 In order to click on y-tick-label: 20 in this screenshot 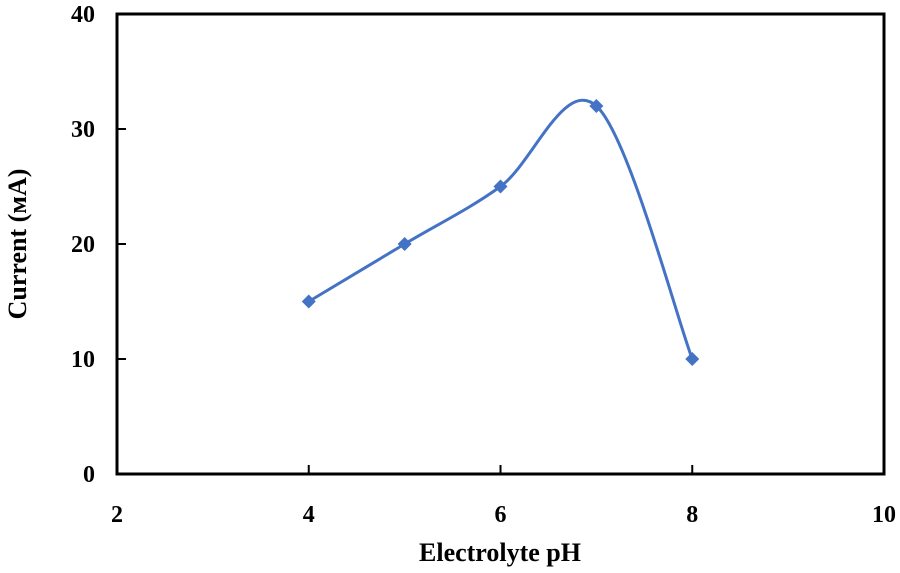, I will do `click(83, 245)`.